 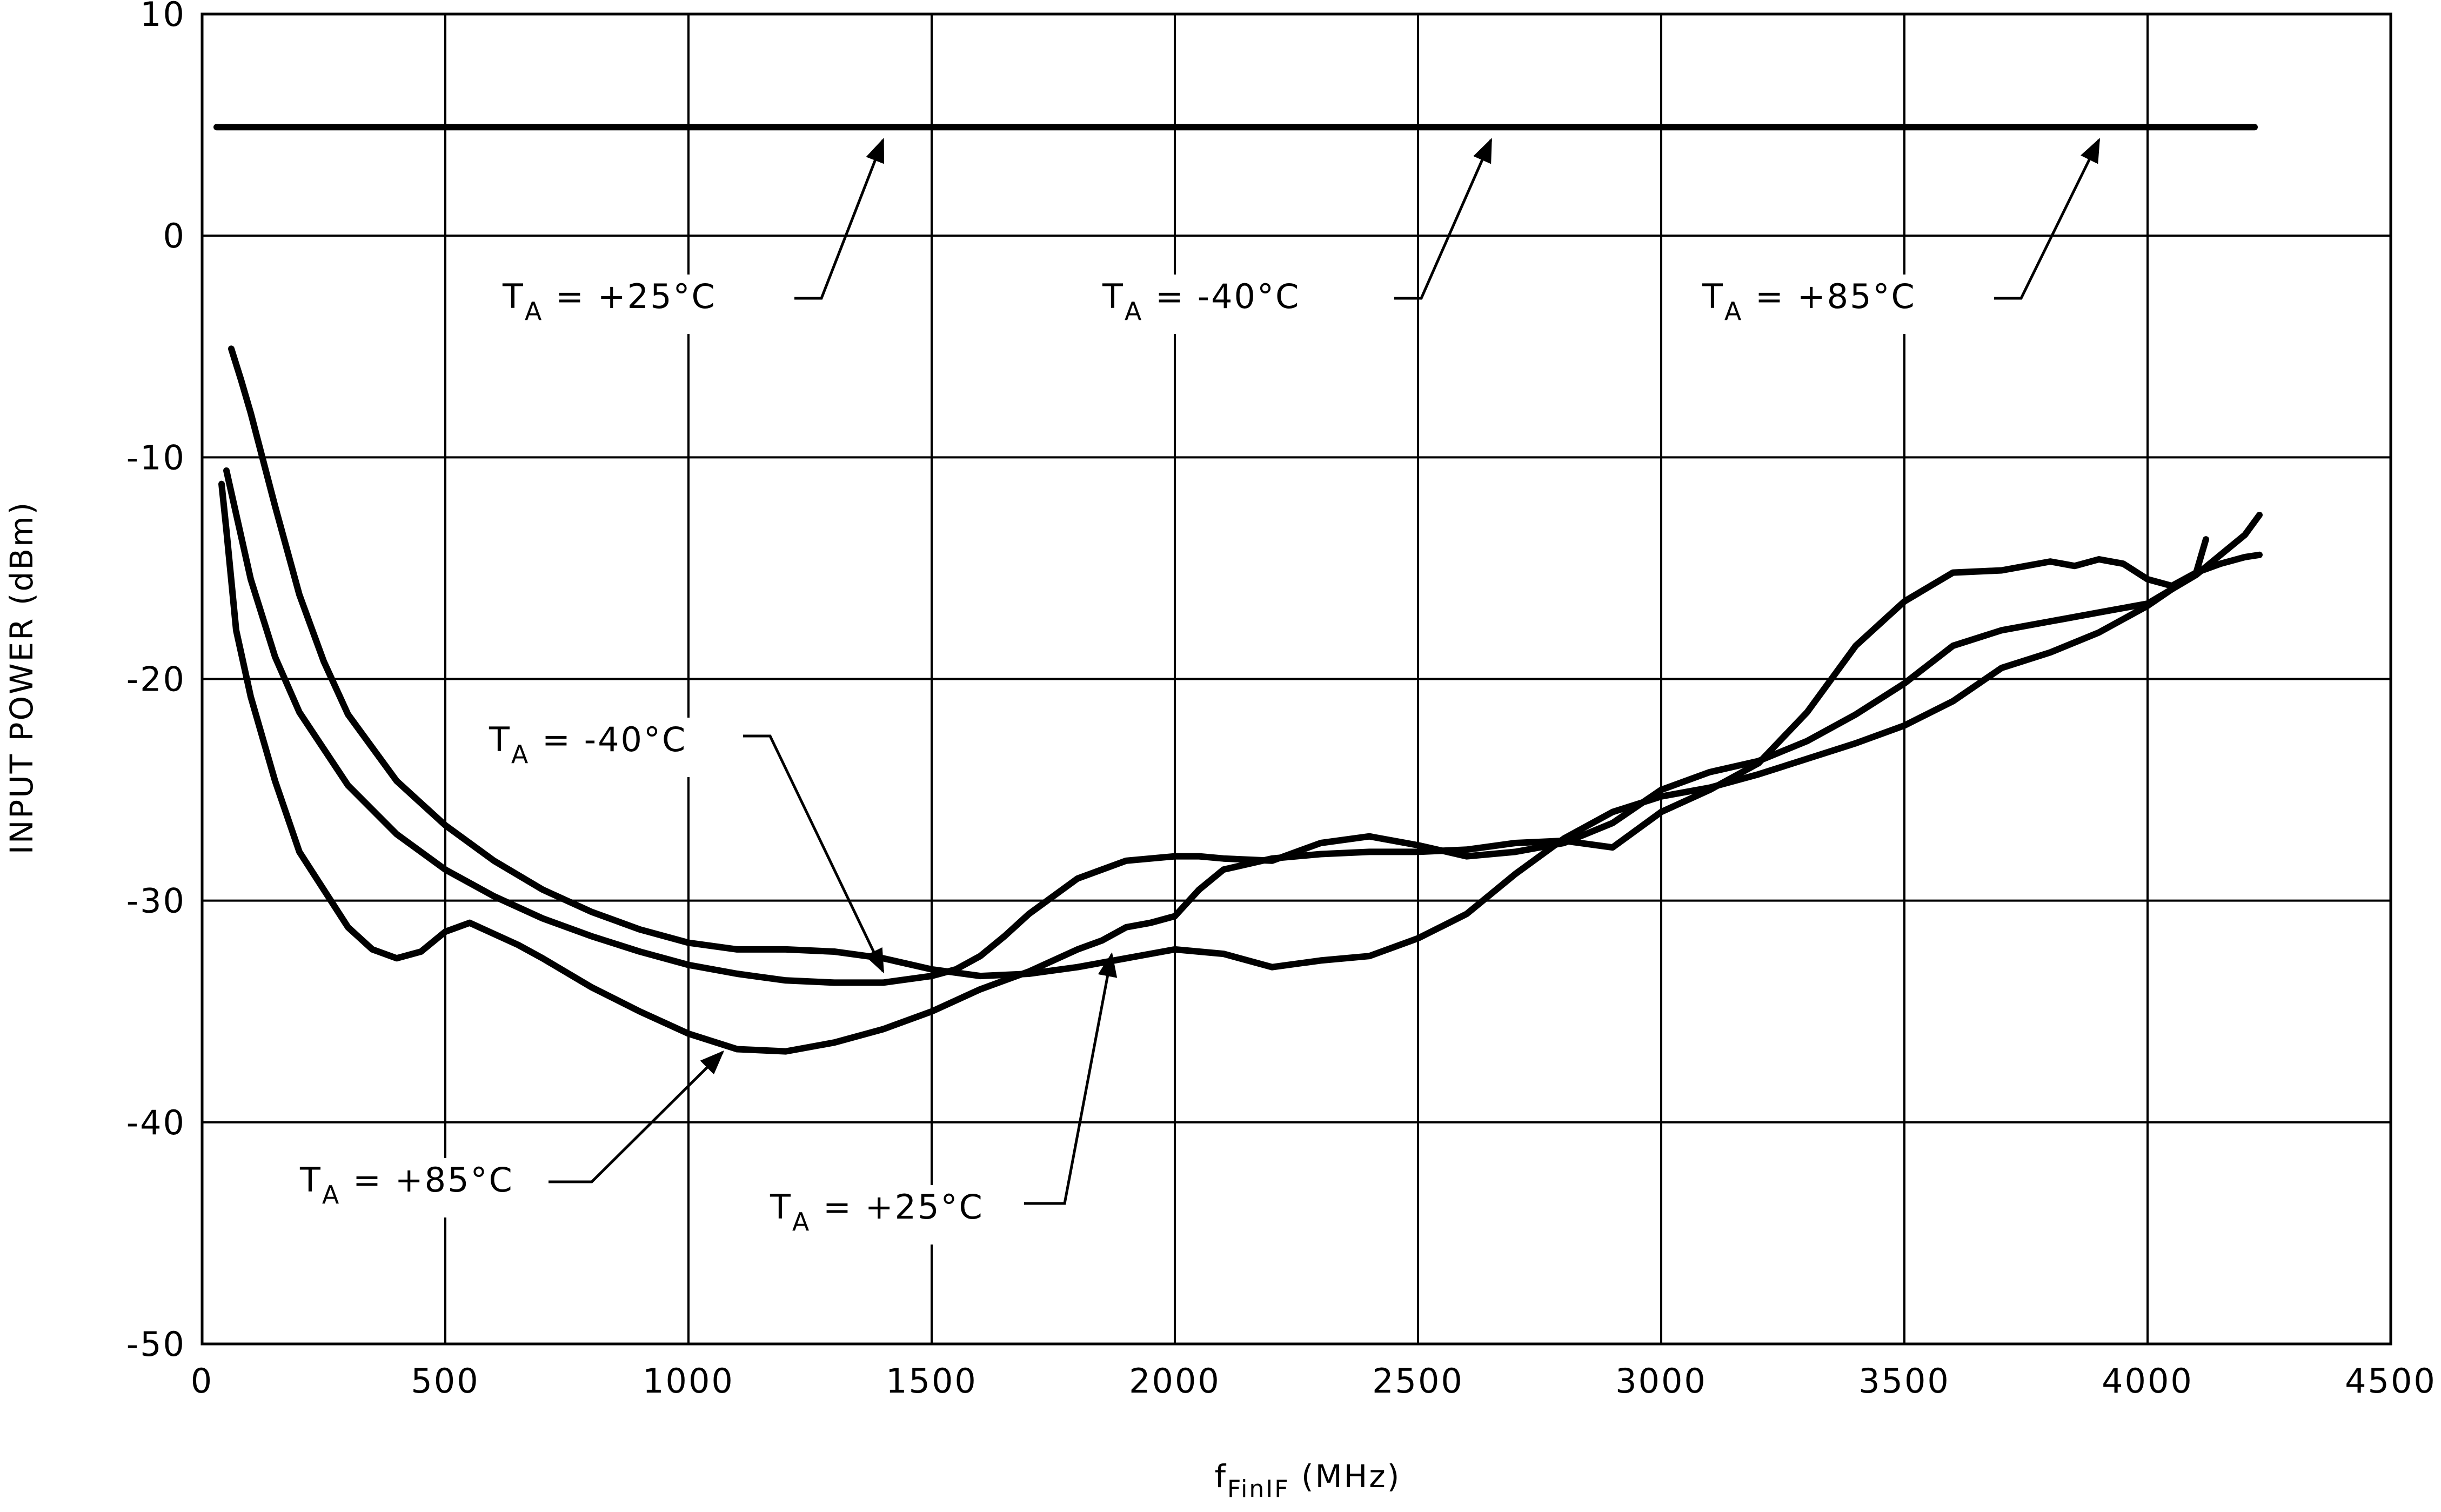 What do you see at coordinates (1258, 1489) in the screenshot?
I see `x-axis-title-sub: FinIF` at bounding box center [1258, 1489].